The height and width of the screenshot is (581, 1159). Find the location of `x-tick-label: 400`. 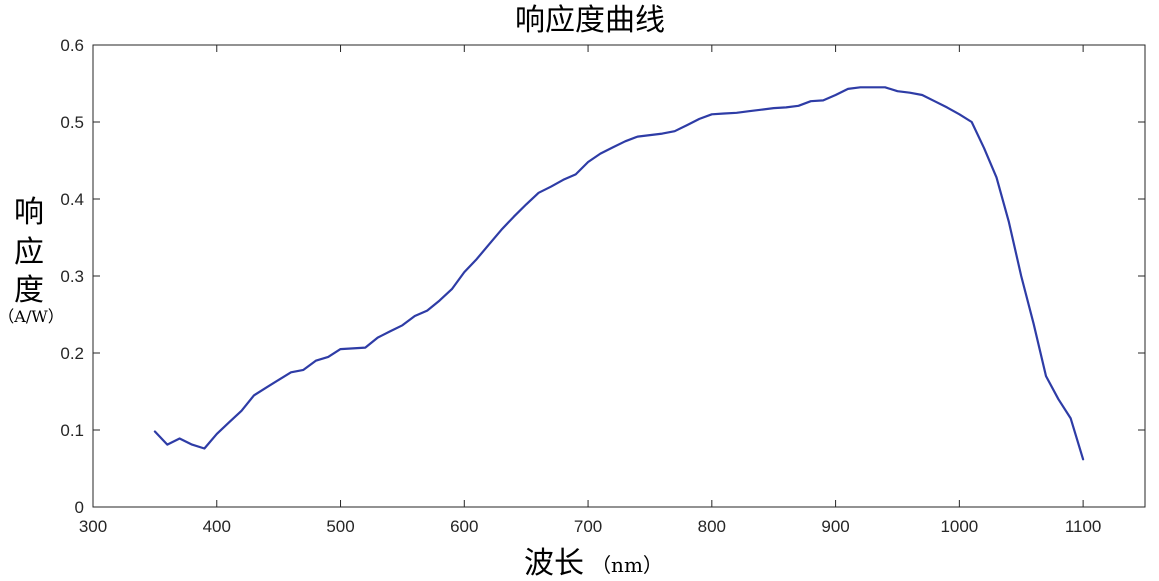

x-tick-label: 400 is located at coordinates (217, 526).